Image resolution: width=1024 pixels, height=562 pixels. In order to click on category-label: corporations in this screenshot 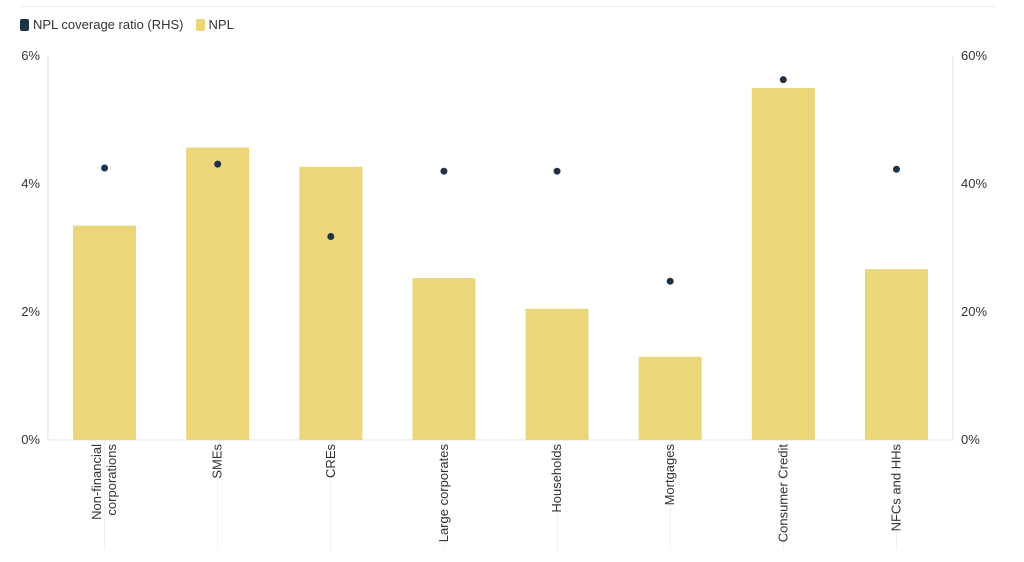, I will do `click(111, 480)`.